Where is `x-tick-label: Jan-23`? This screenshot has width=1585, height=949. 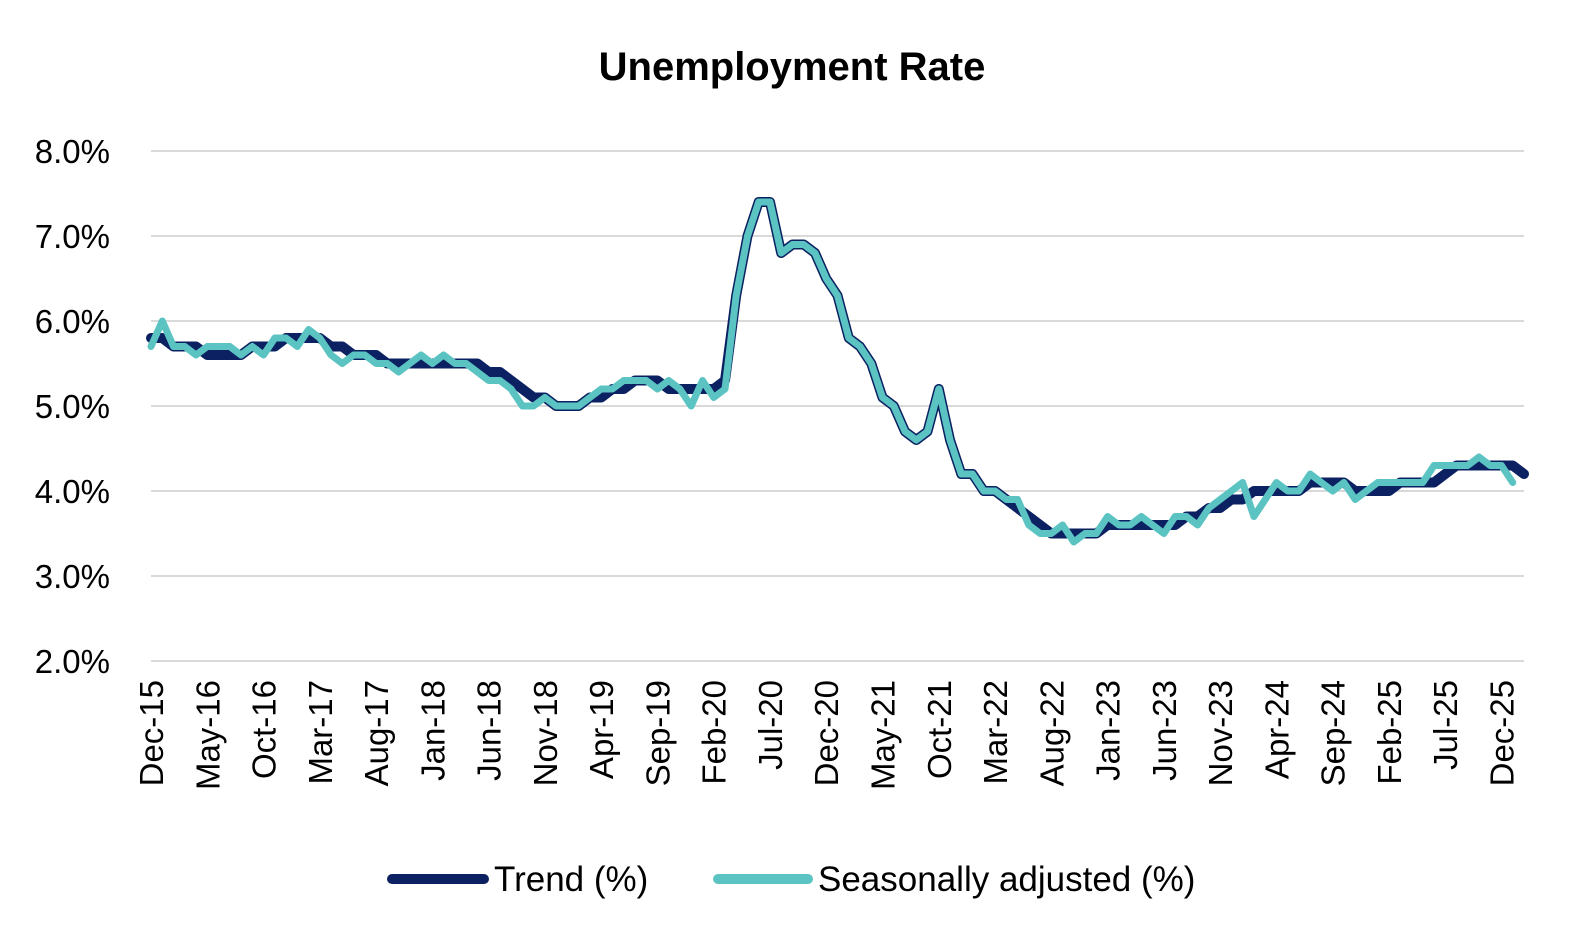 x-tick-label: Jan-23 is located at coordinates (1108, 730).